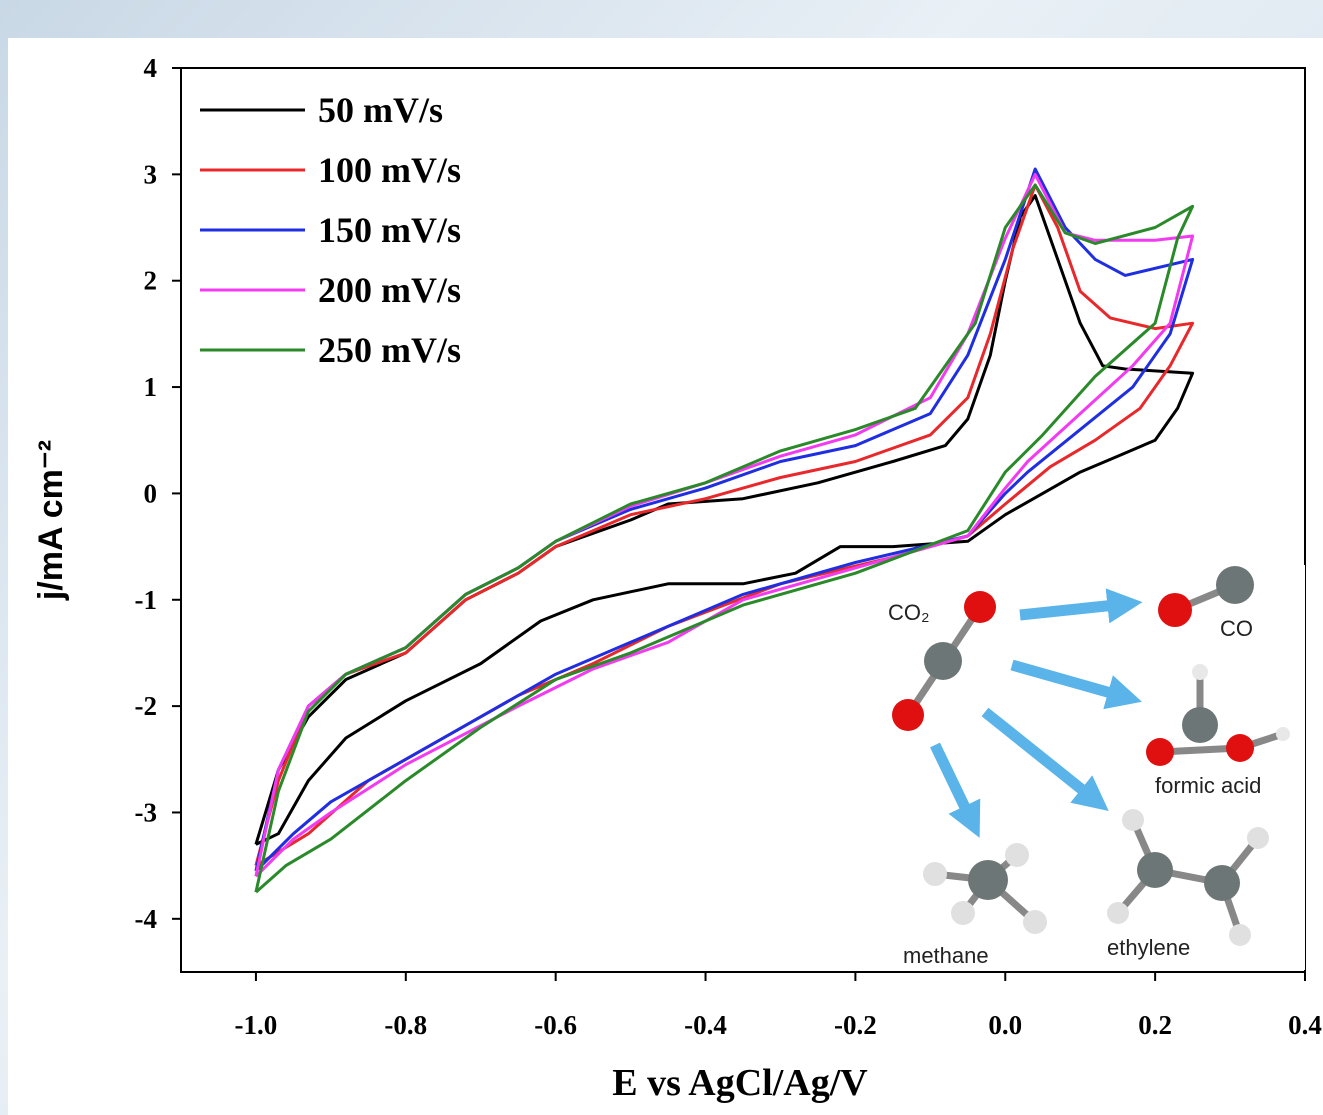  Describe the element at coordinates (1036, 713) in the screenshot. I see `arrows` at that location.